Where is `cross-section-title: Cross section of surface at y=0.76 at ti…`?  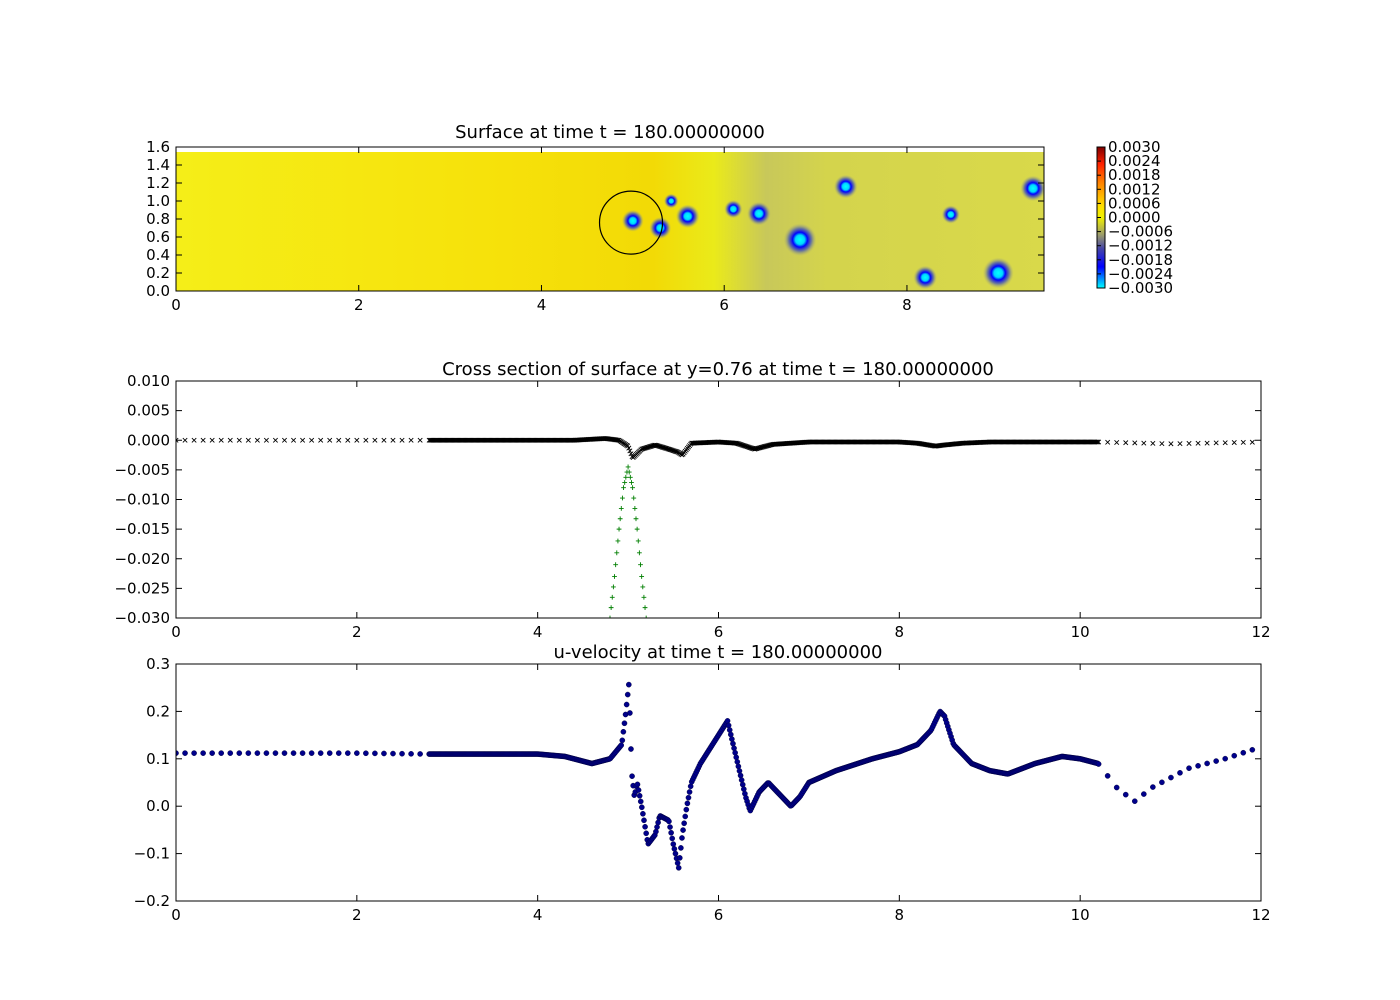
cross-section-title: Cross section of surface at y=0.76 at ti… is located at coordinates (718, 369).